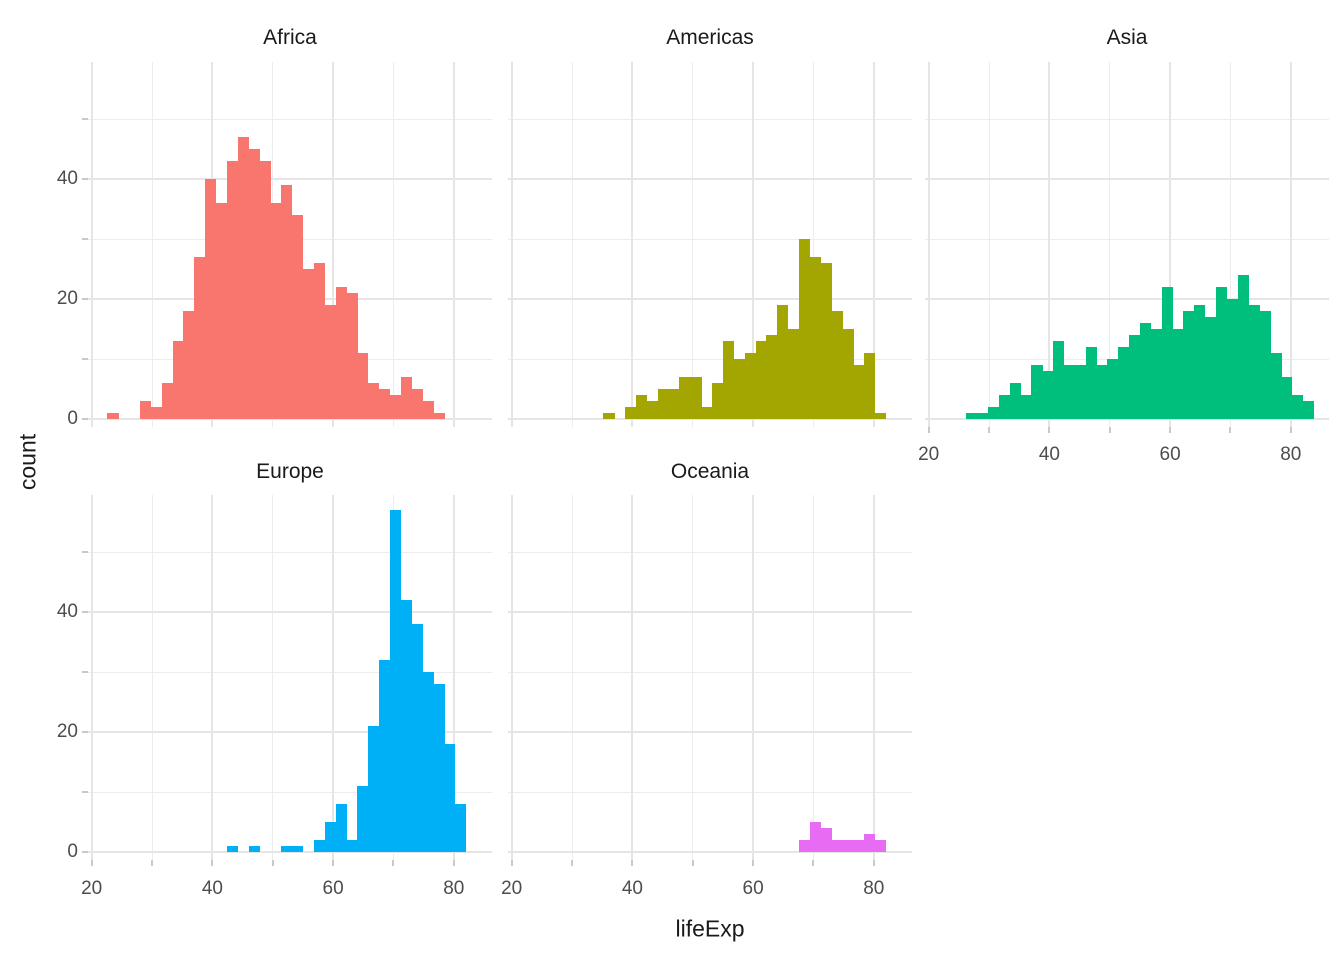  What do you see at coordinates (710, 677) in the screenshot?
I see `facet-panel-oceania` at bounding box center [710, 677].